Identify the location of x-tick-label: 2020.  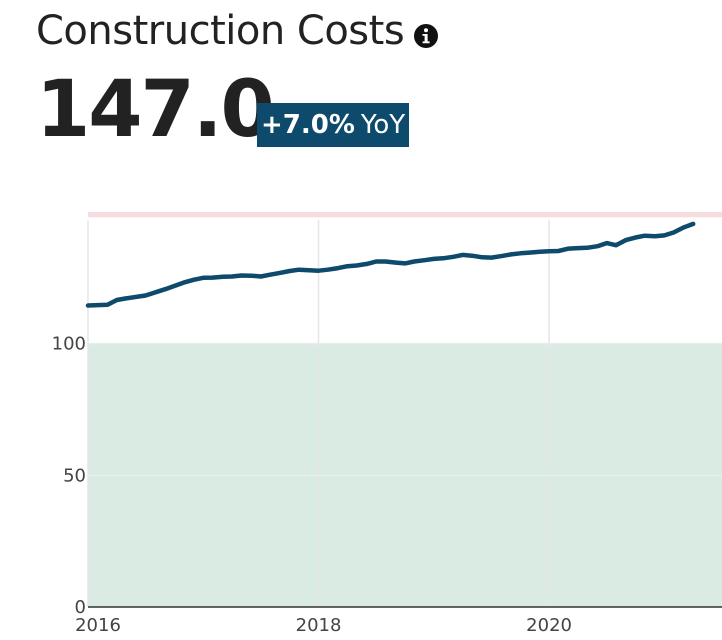
(549, 625).